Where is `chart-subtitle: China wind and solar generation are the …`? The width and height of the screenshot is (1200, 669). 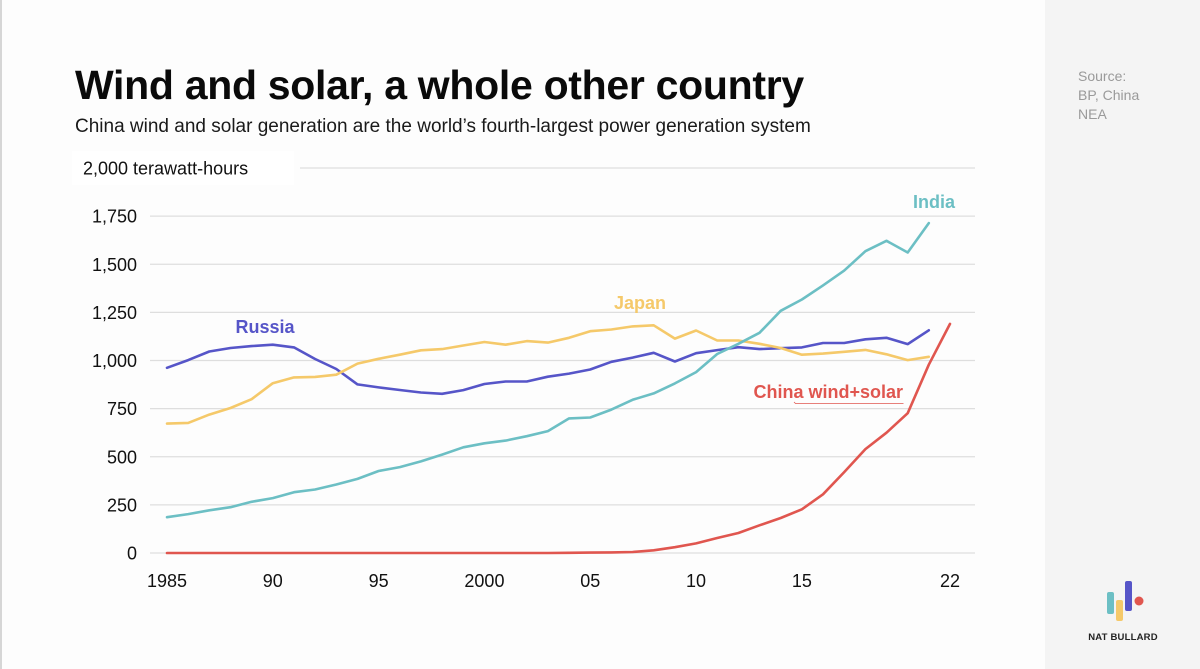
chart-subtitle: China wind and solar generation are the … is located at coordinates (443, 126).